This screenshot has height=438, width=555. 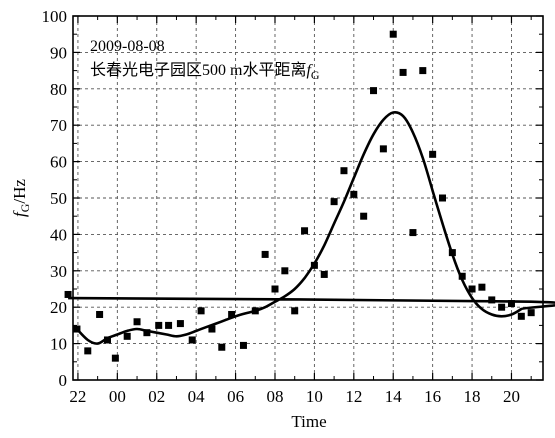 What do you see at coordinates (197, 396) in the screenshot?
I see `x-tick-label: 04` at bounding box center [197, 396].